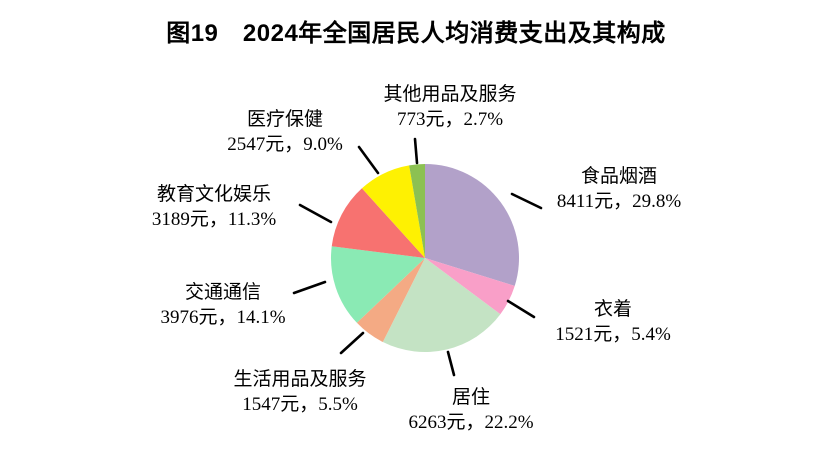 This screenshot has width=832, height=461. I want to click on slice-label-clothing: 衣着 1521元，5.4%, so click(613, 322).